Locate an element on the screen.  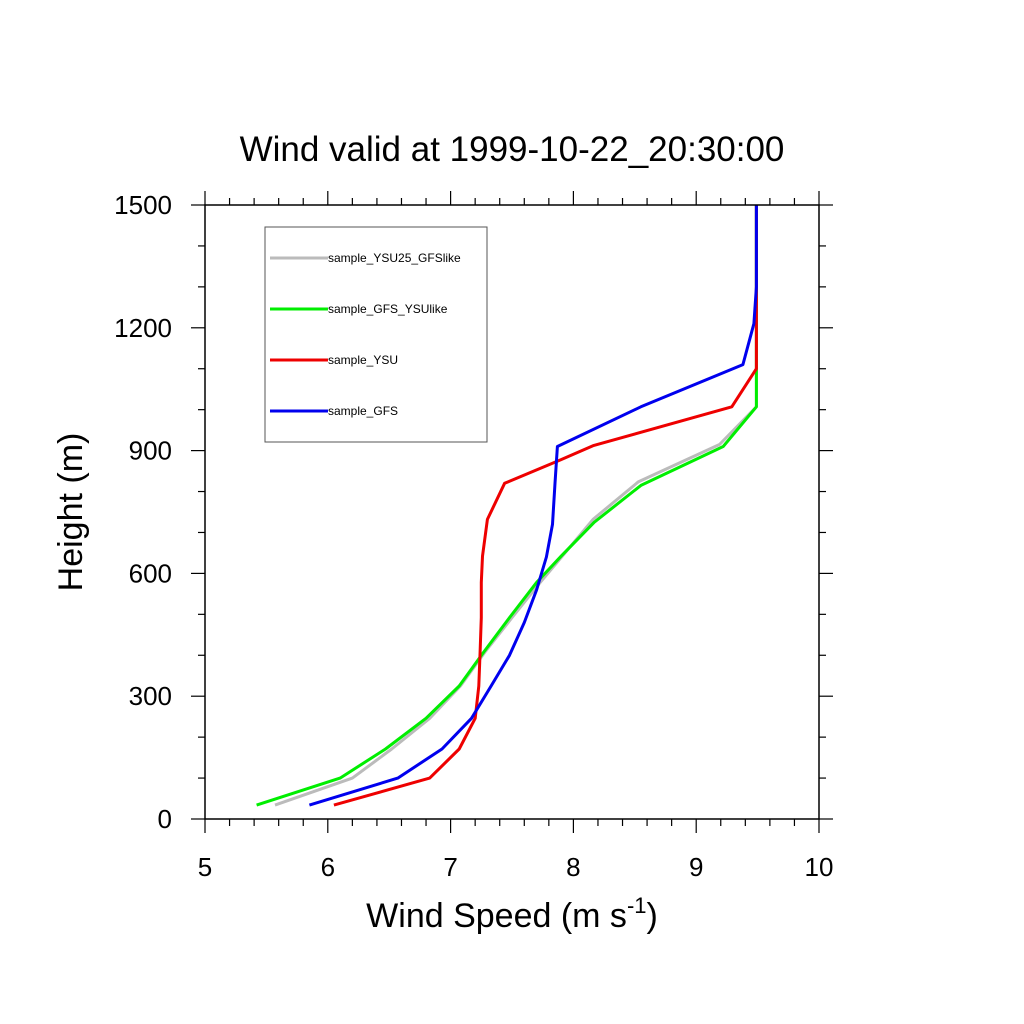
y-tick-label: 900 is located at coordinates (150, 451).